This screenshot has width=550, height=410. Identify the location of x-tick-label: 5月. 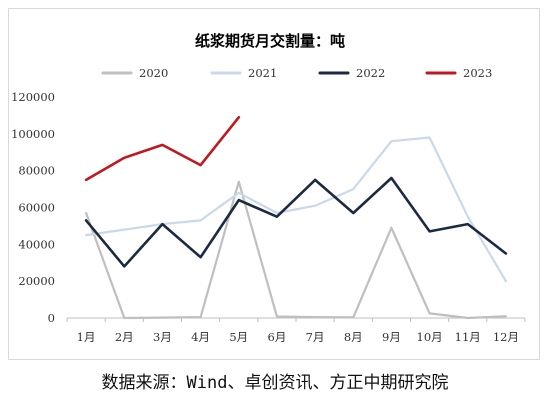
(238, 337).